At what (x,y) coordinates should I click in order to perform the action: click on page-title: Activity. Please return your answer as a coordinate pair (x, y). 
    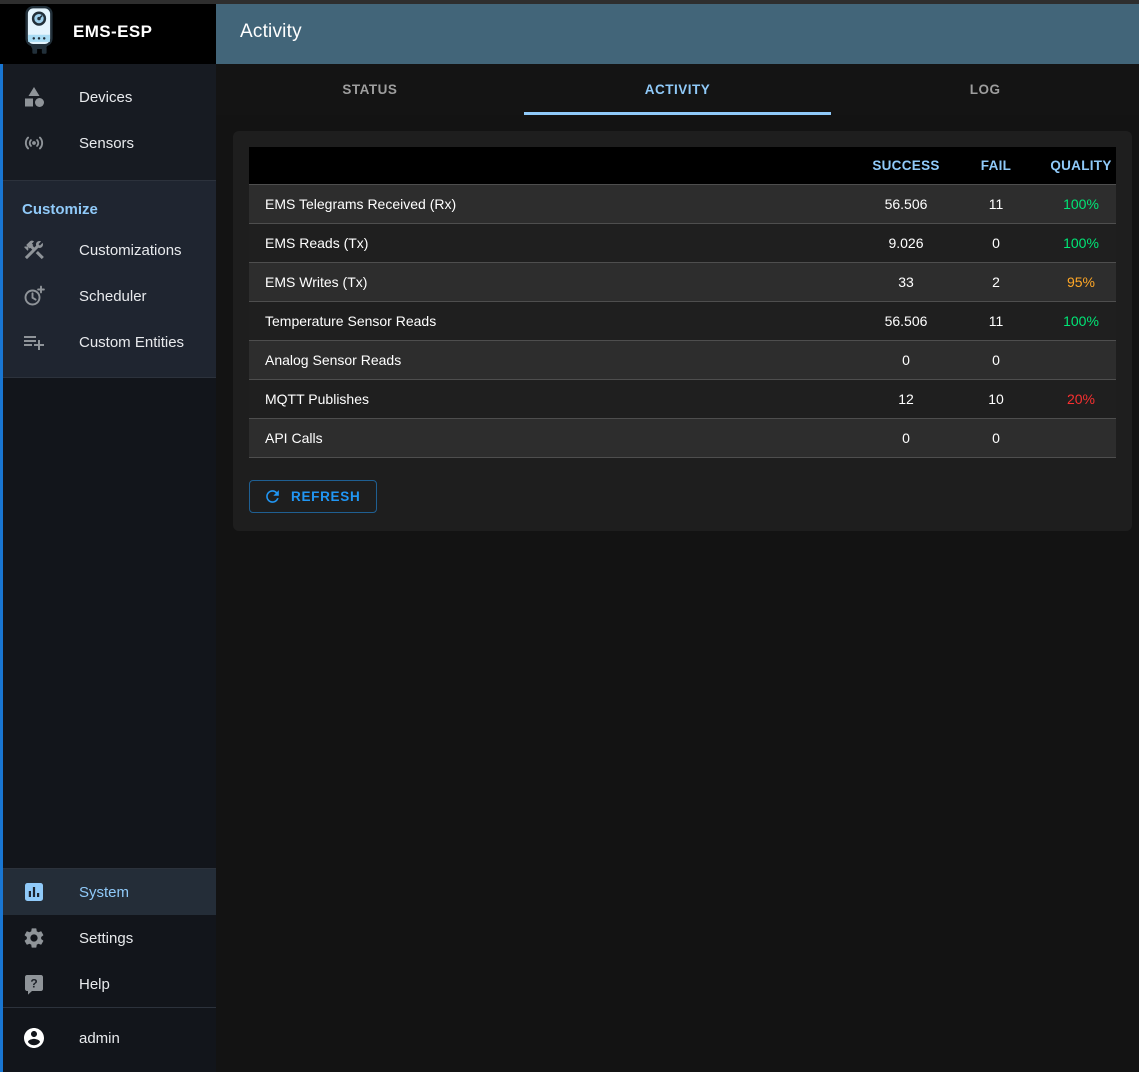
    Looking at the image, I should click on (271, 31).